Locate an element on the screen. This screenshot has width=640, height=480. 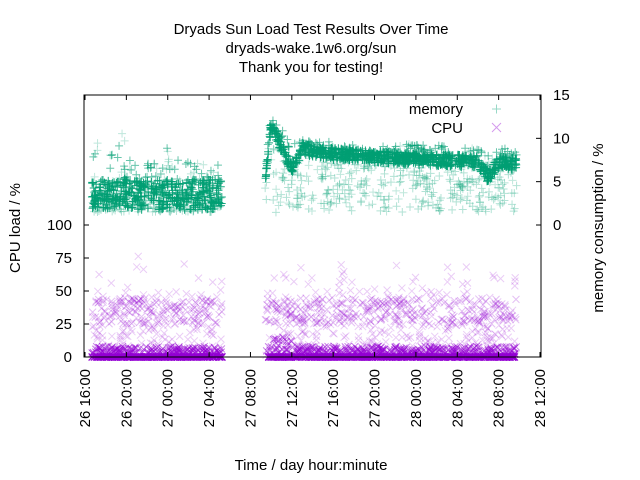
x-tick-label: 27 12:00 is located at coordinates (292, 398).